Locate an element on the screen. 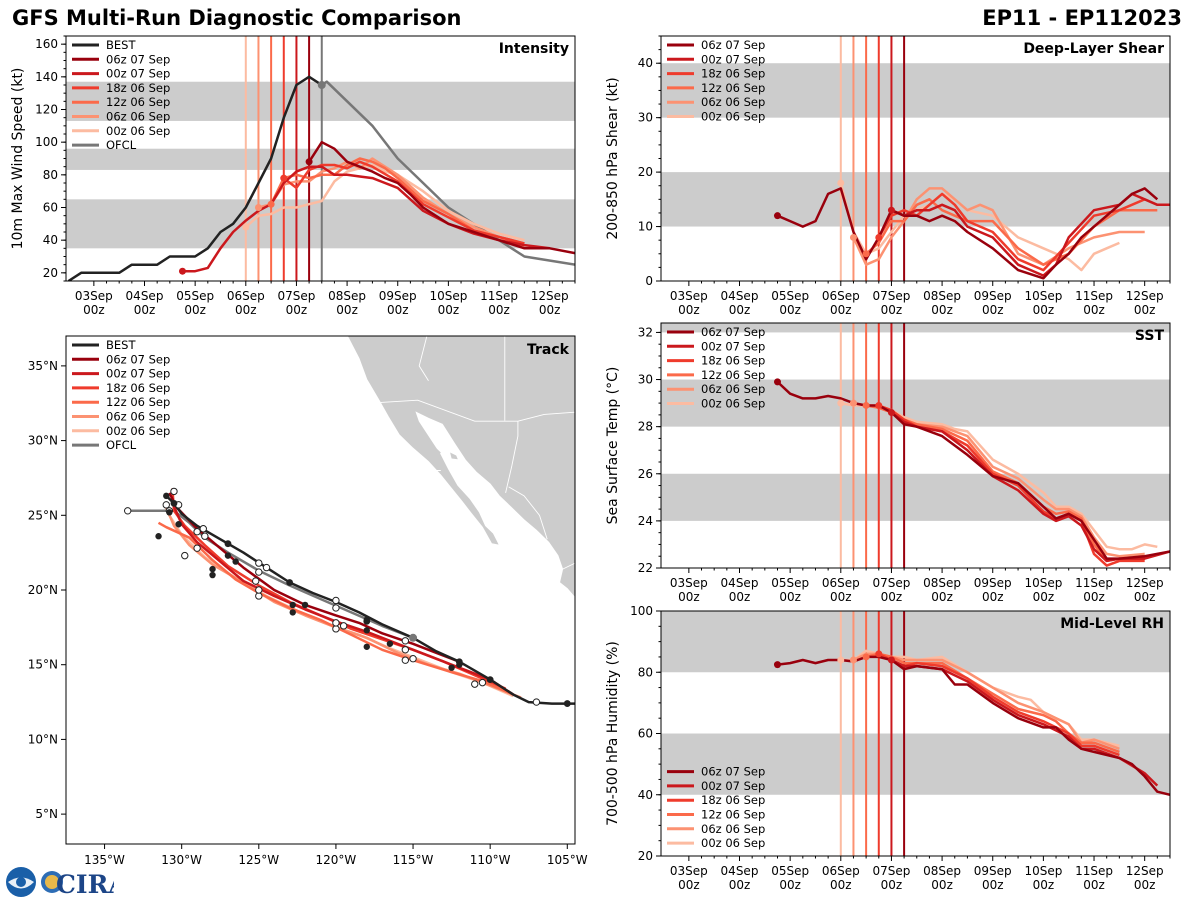 The height and width of the screenshot is (900, 1200). ytick-label: 60 is located at coordinates (645, 734).